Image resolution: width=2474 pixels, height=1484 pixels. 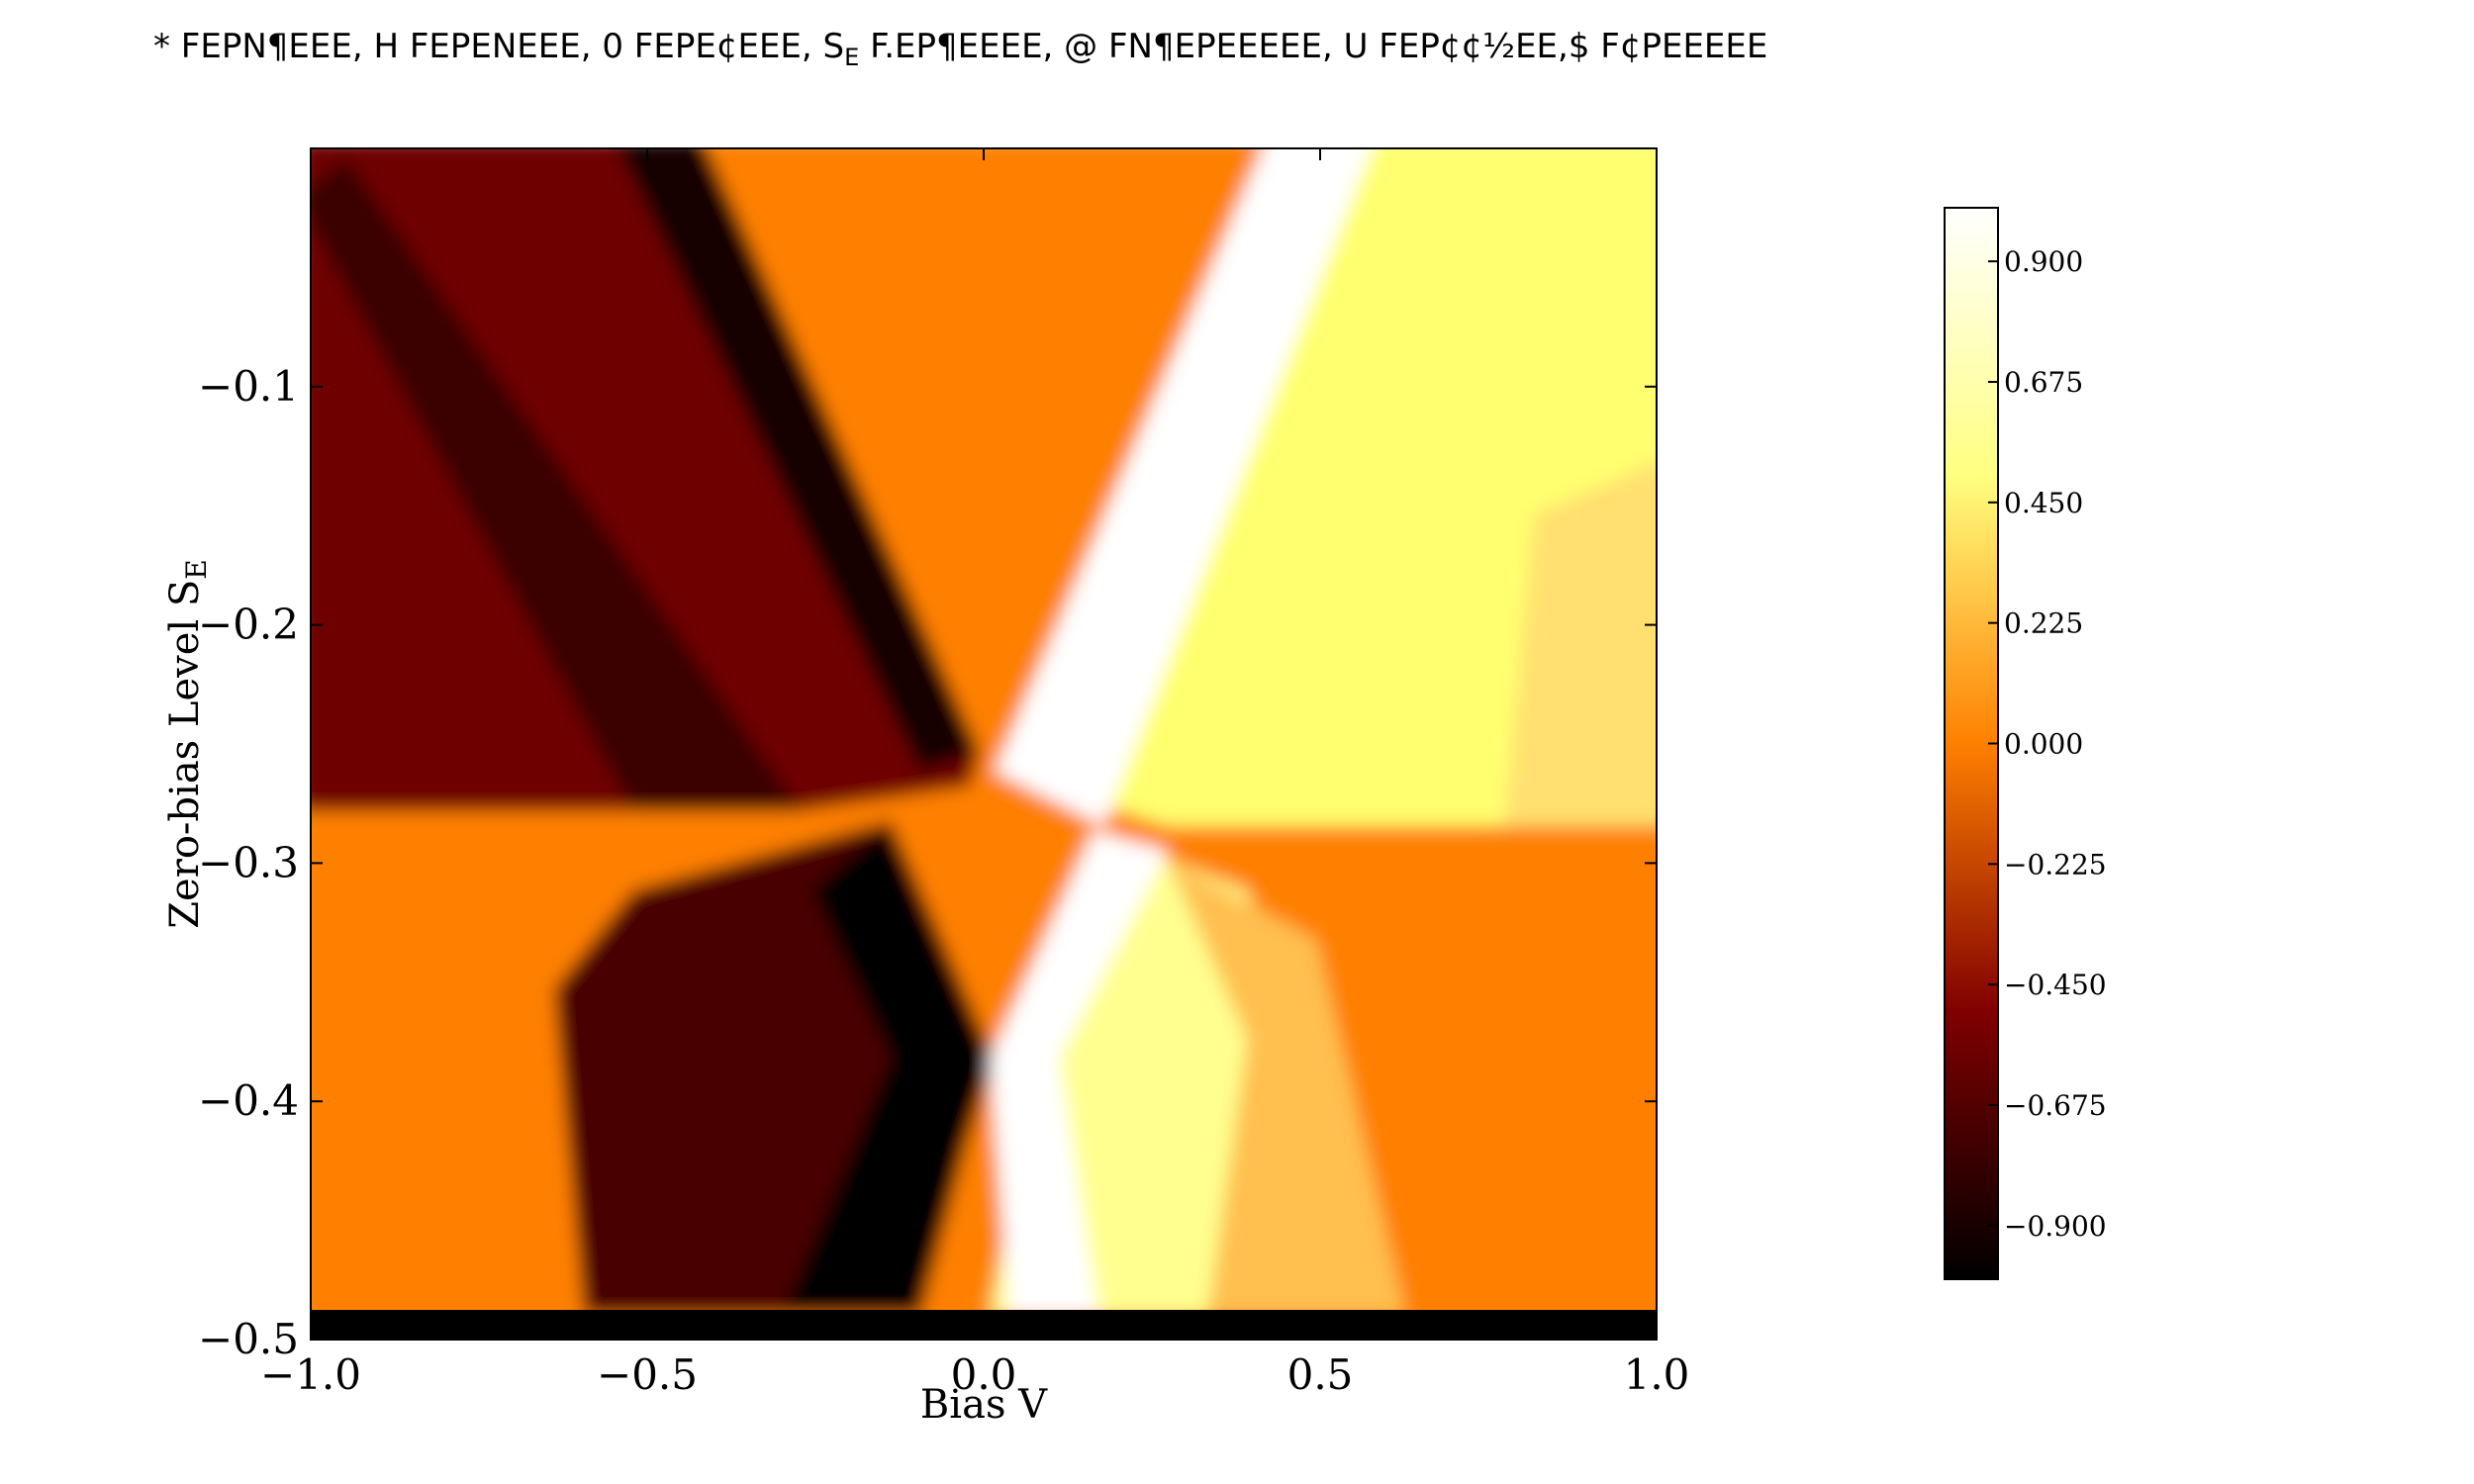 I want to click on colorbar-tick-label: −0.450, so click(x=2055, y=985).